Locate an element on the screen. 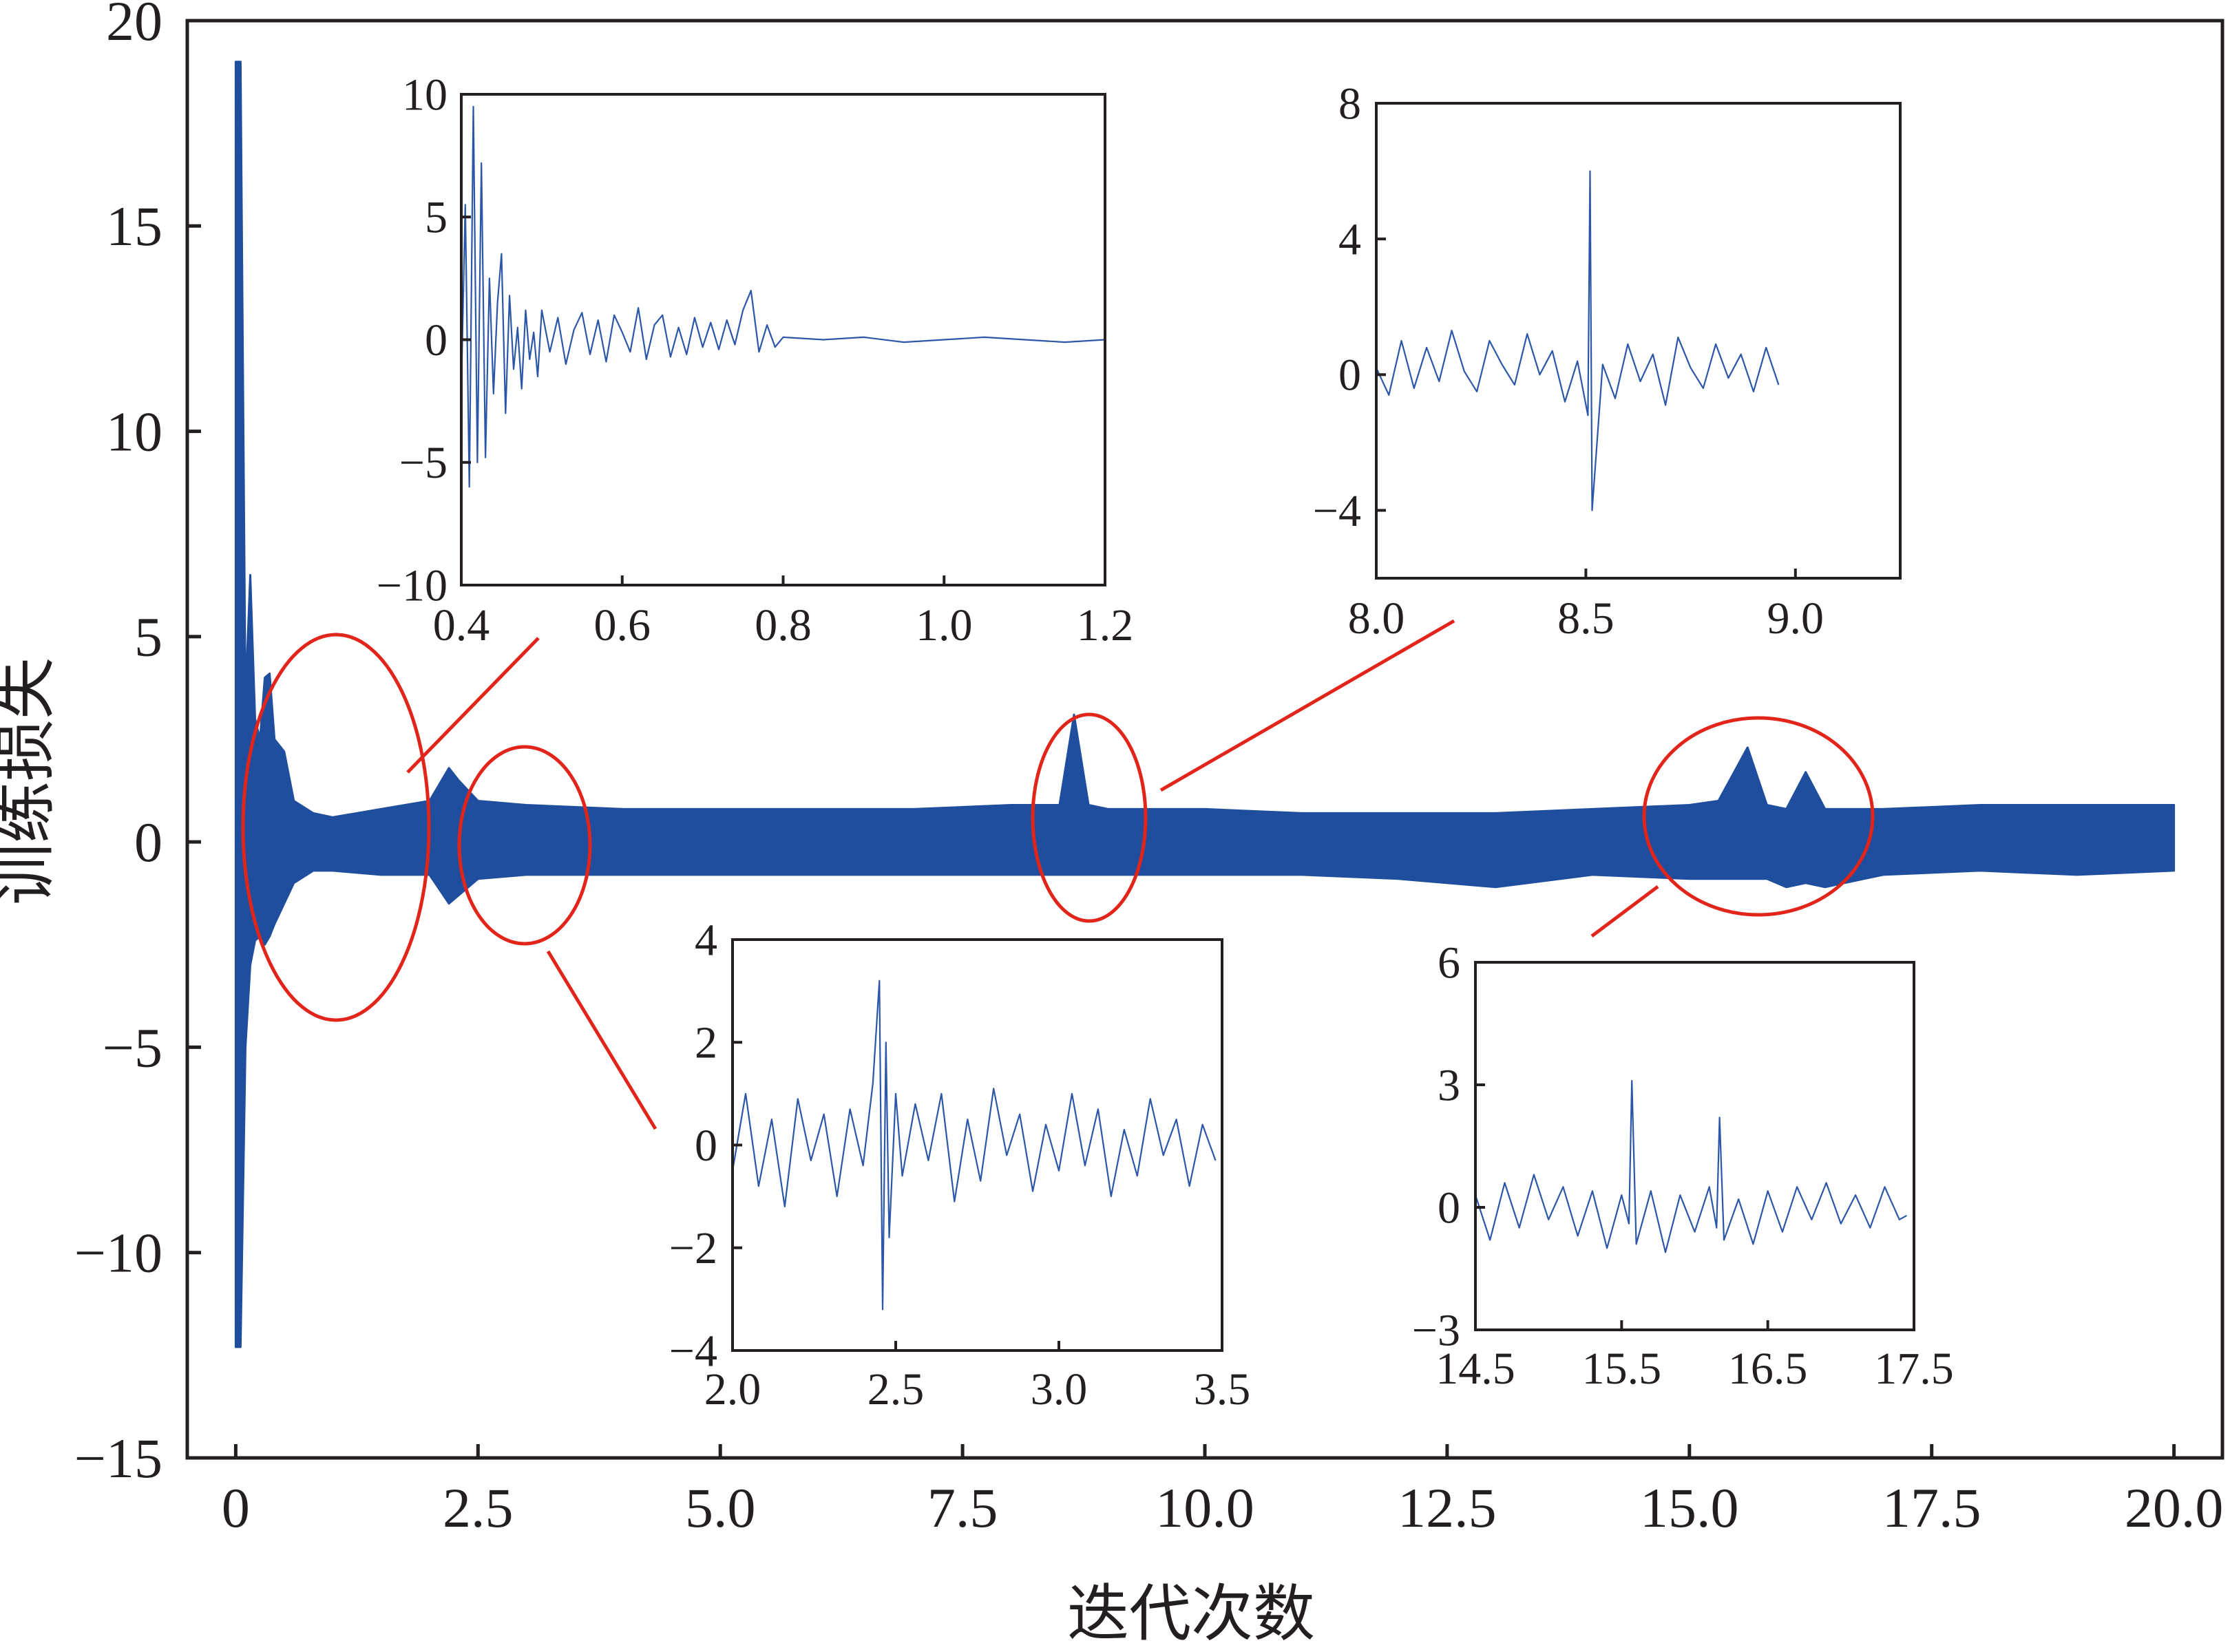 The width and height of the screenshot is (2230, 1652). inset-4-frame is located at coordinates (1694, 1146).